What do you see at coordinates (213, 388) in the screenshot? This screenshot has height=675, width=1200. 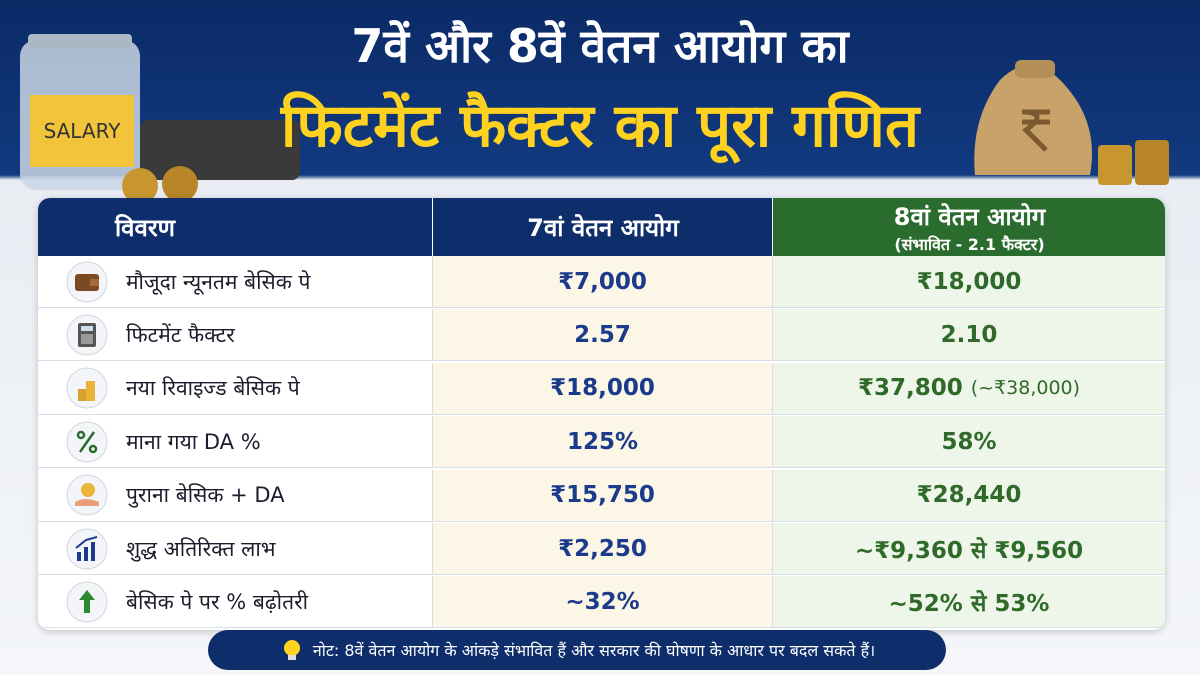 I see `row-label: नया रिवाइज्ड बेसिक पे` at bounding box center [213, 388].